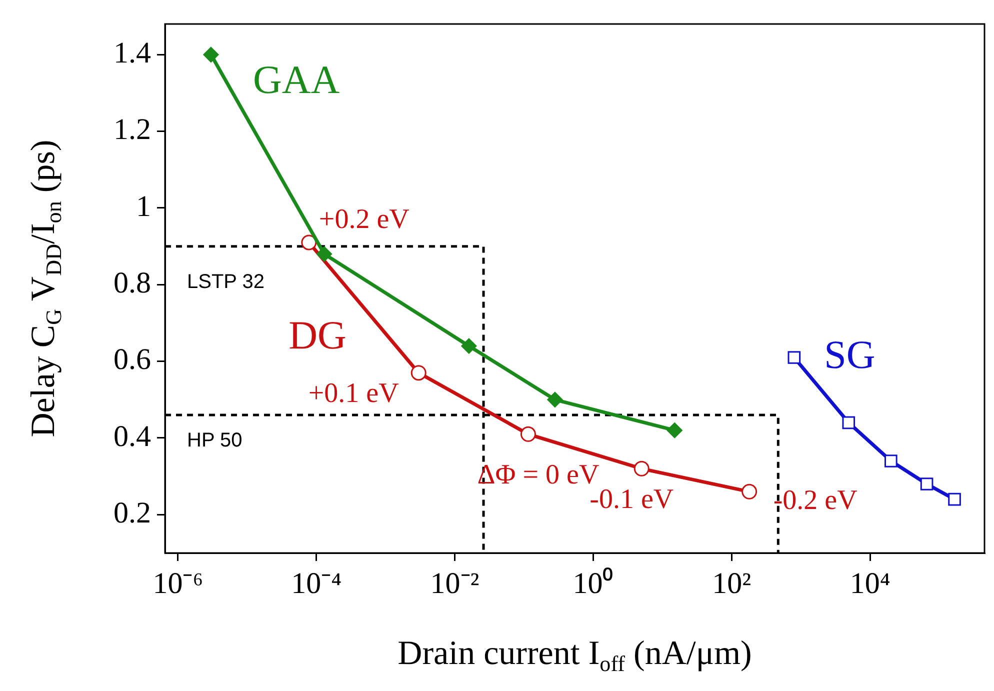  I want to click on annotation: -0.2 eV, so click(815, 500).